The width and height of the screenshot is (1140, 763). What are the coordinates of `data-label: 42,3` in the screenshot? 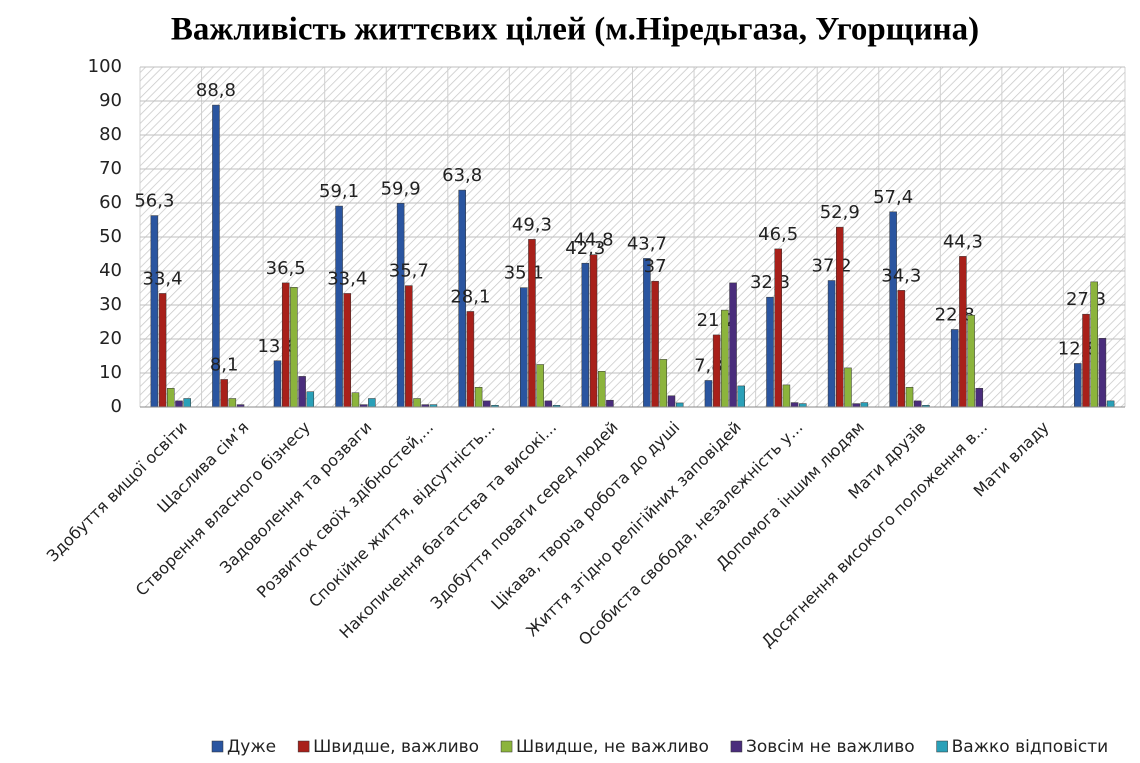 It's located at (585, 248).